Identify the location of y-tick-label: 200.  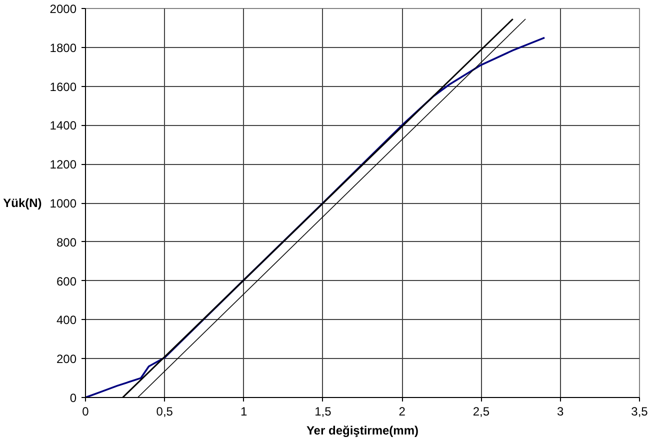
(66, 359).